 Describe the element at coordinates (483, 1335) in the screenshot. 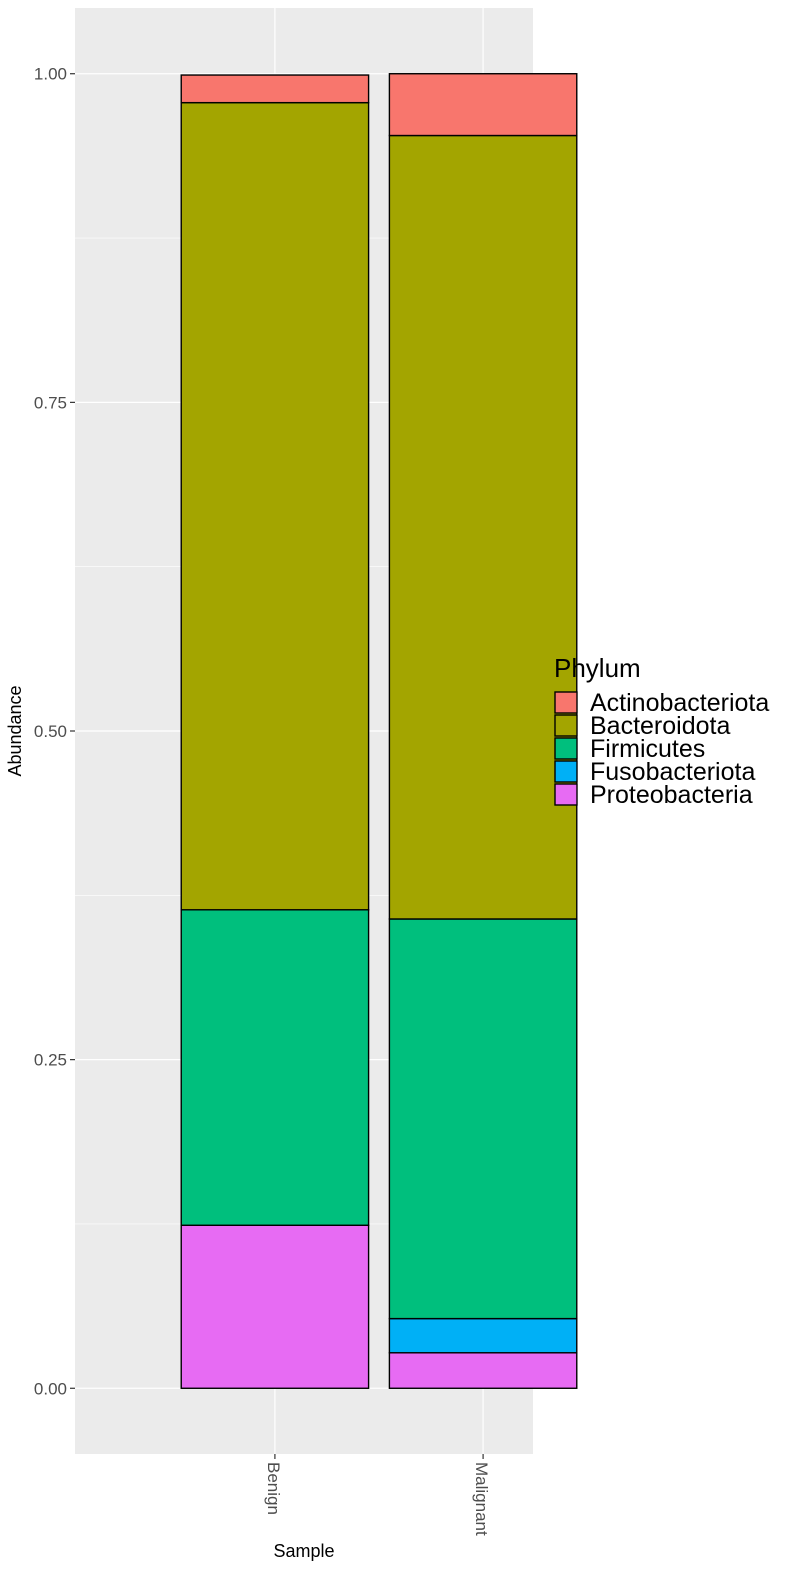

I see `bar-segment-fusobacteriota-malignant` at that location.